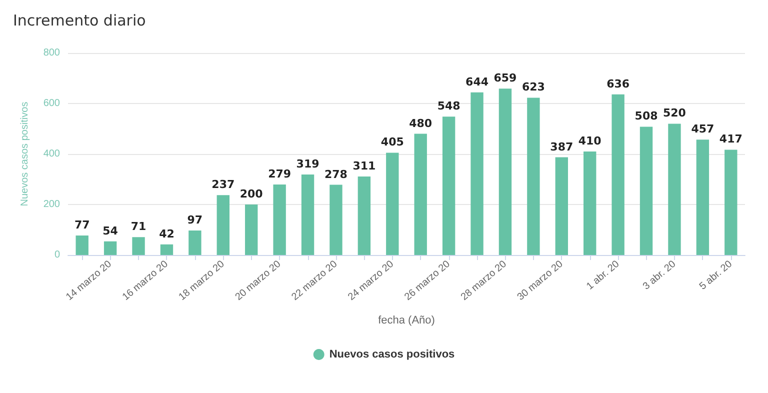 The height and width of the screenshot is (393, 768). I want to click on y-tick-label: 200, so click(51, 204).